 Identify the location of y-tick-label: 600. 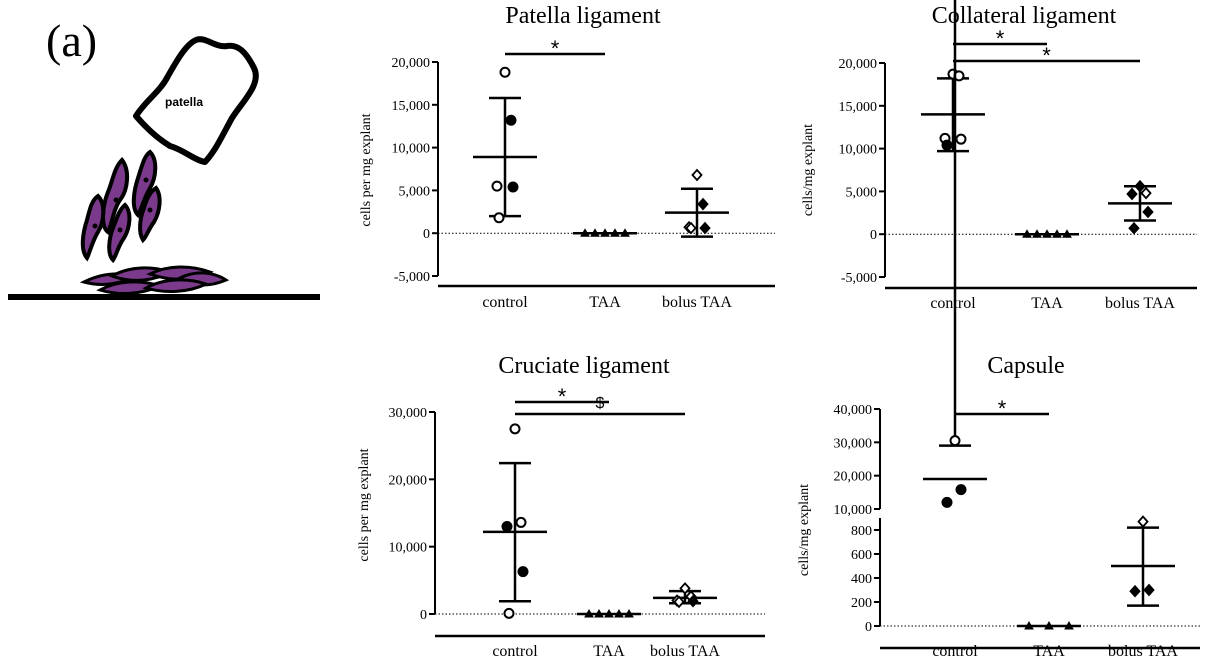
(861, 555).